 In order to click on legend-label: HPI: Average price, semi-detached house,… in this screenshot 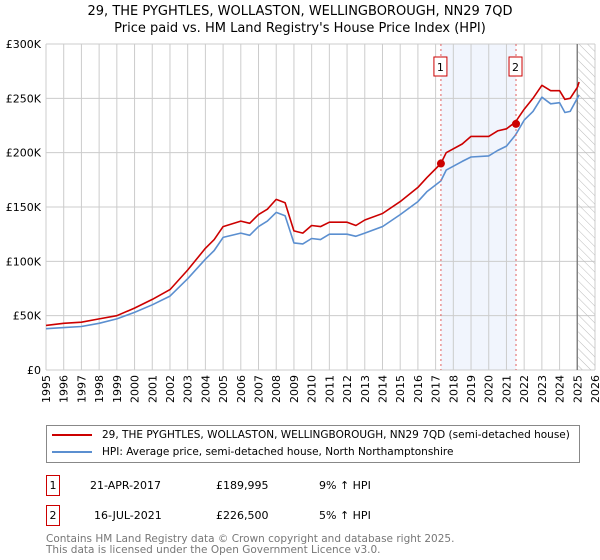, I will do `click(278, 452)`.